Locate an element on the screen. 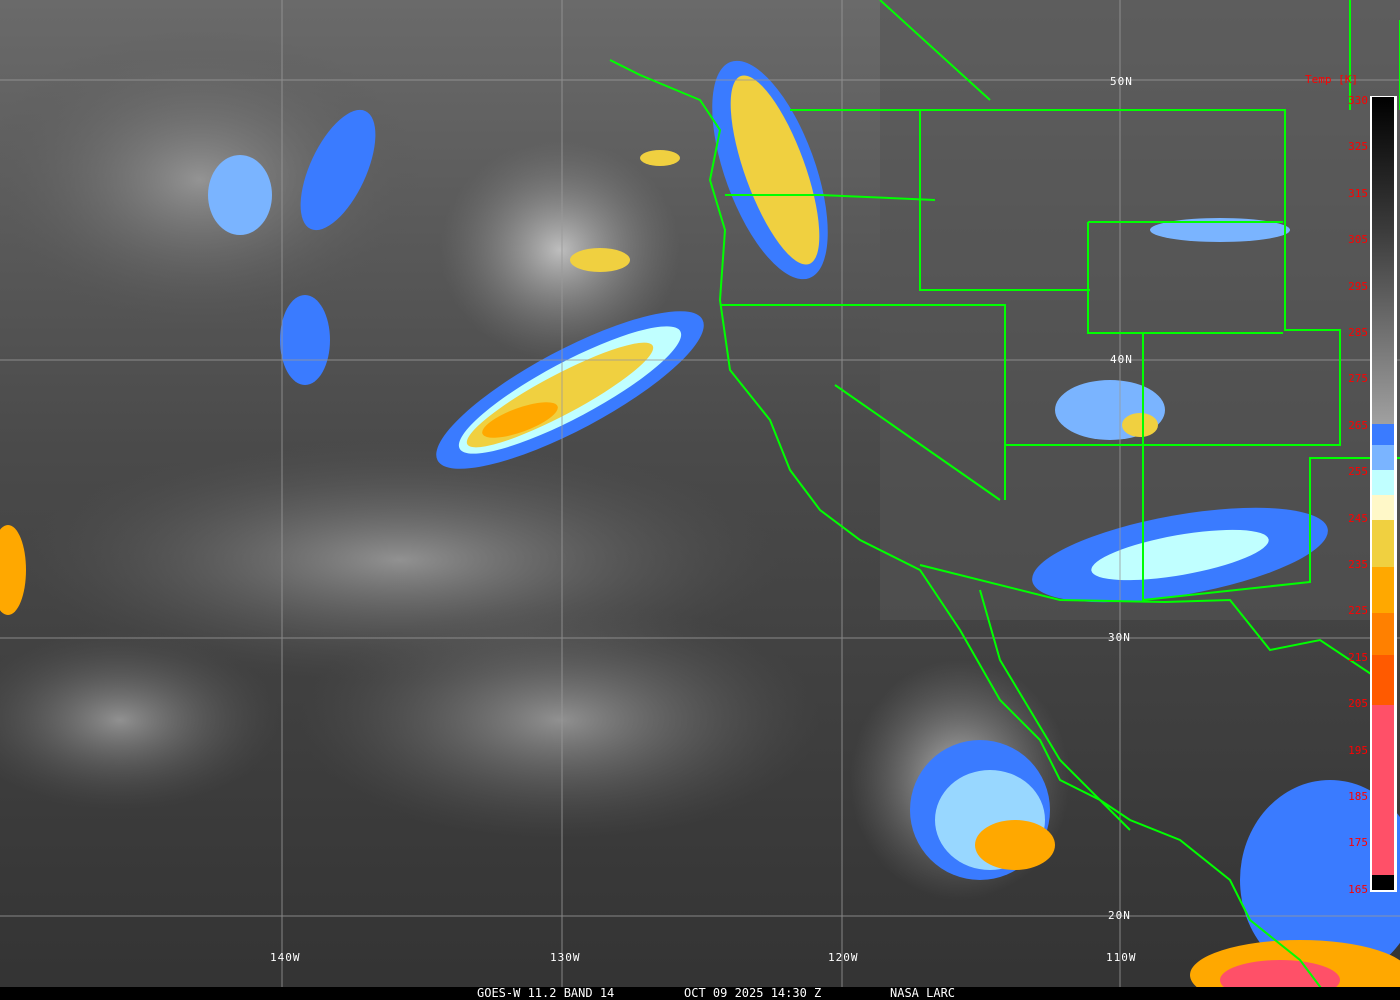 The height and width of the screenshot is (1000, 1400). caption-datetime: OCT 09 2025 14:30 Z is located at coordinates (753, 993).